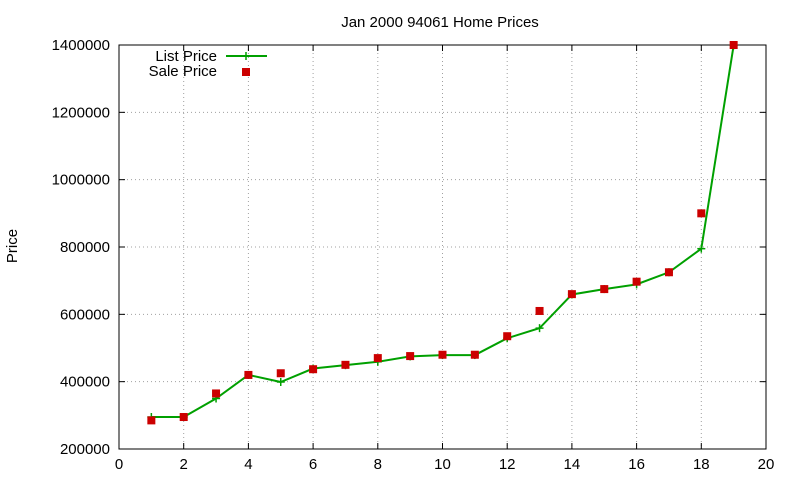 The width and height of the screenshot is (800, 485). I want to click on y-tick-label: 200000, so click(85, 449).